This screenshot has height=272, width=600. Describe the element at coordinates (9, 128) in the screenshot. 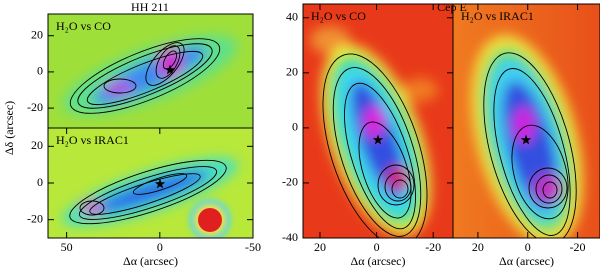

I see `y-axis-label: Δδ (arcsec)` at that location.